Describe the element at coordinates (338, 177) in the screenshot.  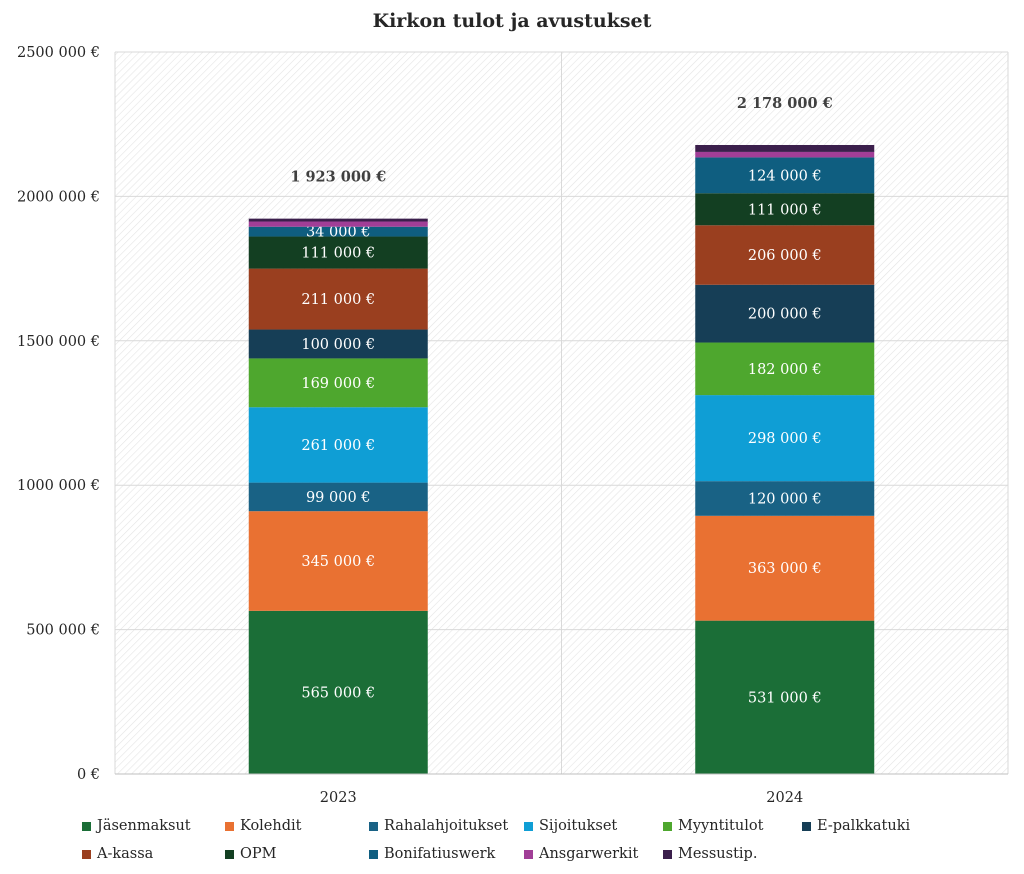
I see `total-label: 1 923 000 €` at that location.